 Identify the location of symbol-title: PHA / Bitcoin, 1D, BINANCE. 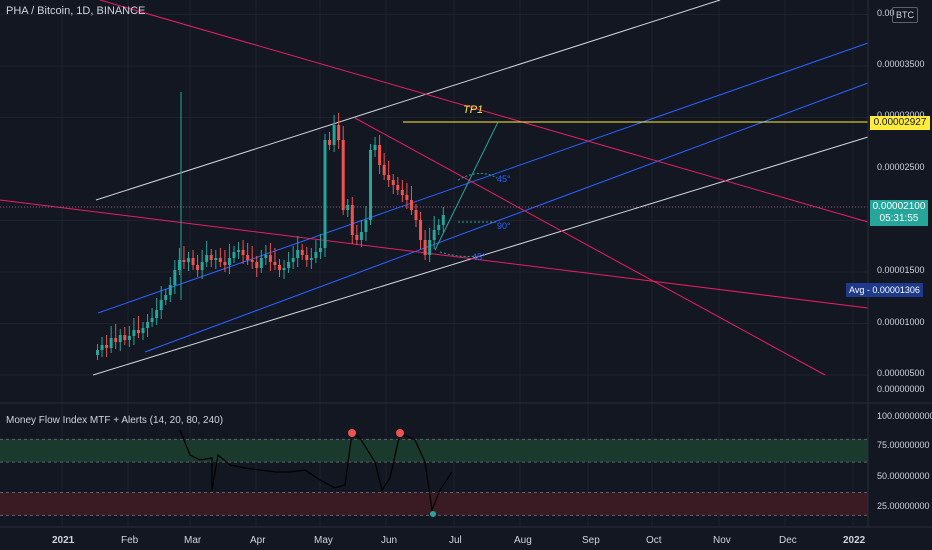
(75, 11).